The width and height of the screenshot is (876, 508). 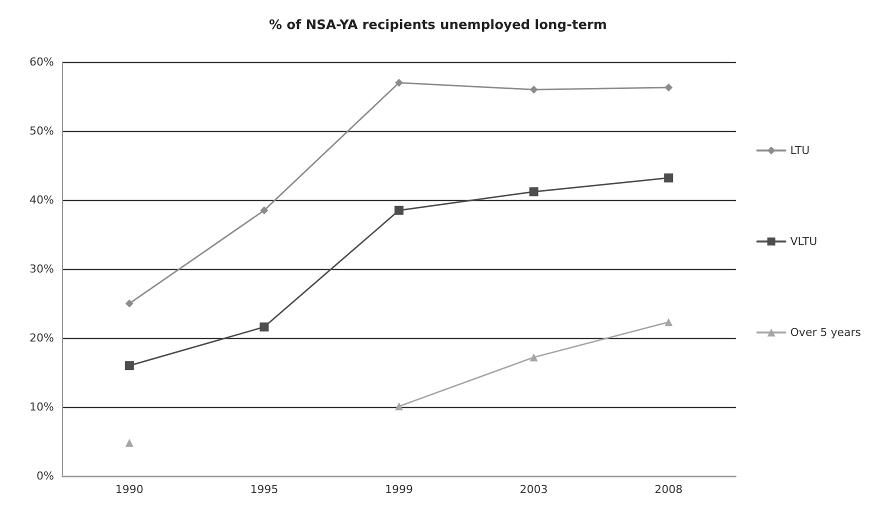 What do you see at coordinates (42, 131) in the screenshot?
I see `y-tick-label: 50%` at bounding box center [42, 131].